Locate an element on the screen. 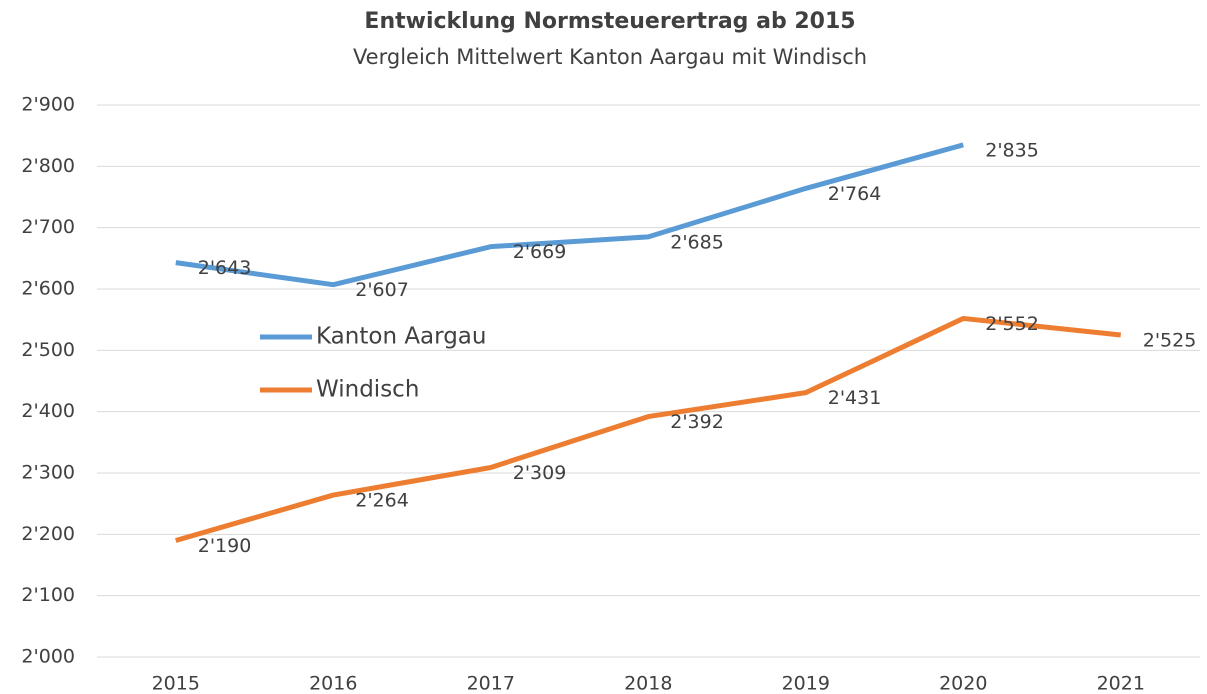 This screenshot has height=694, width=1207. y-tick-label: 2'300 is located at coordinates (48, 473).